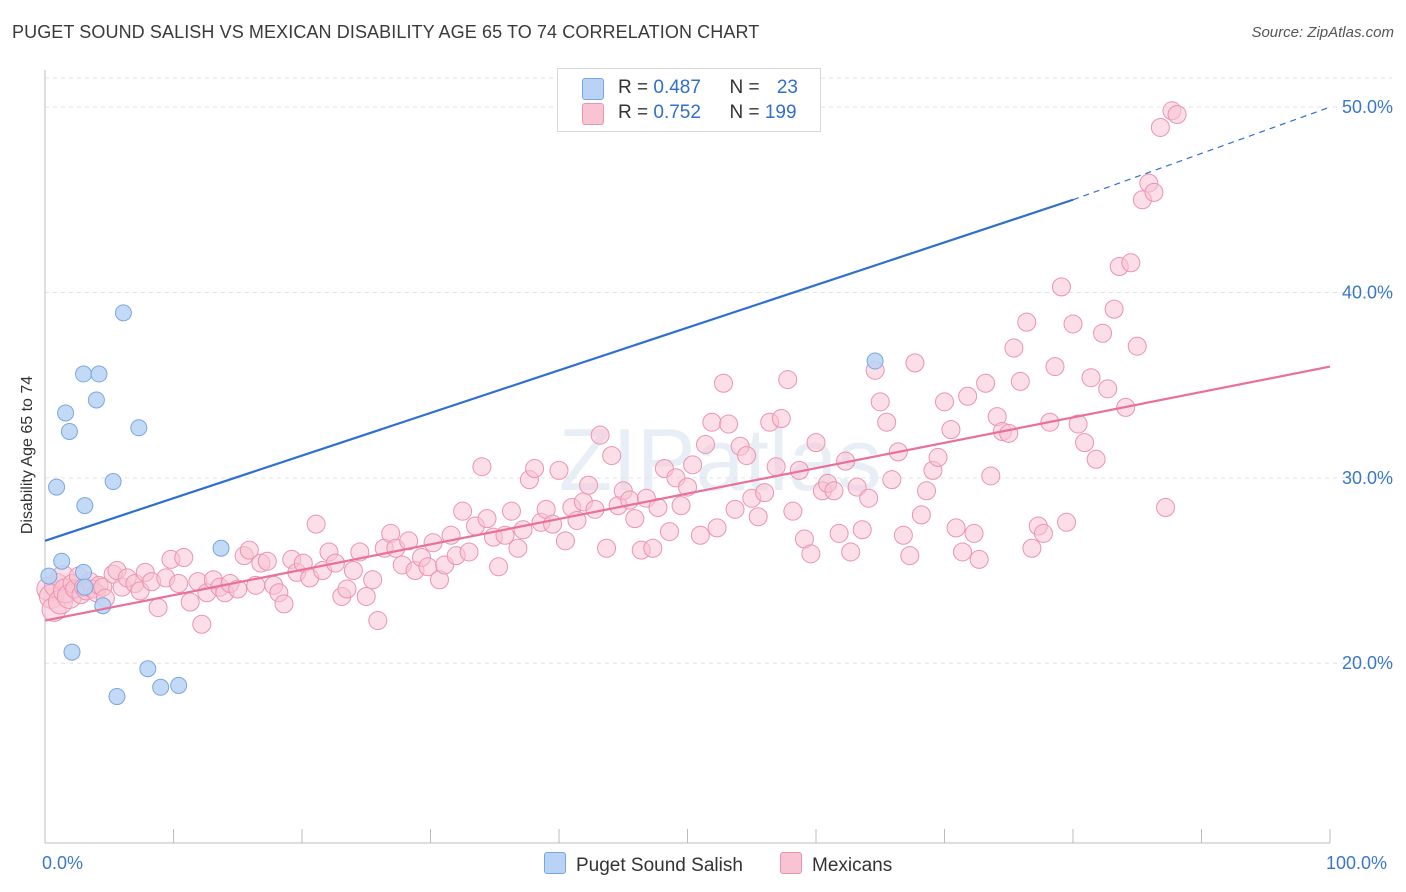 Image resolution: width=1406 pixels, height=892 pixels. Describe the element at coordinates (1357, 863) in the screenshot. I see `x-tick-label-max: 100.0%` at that location.